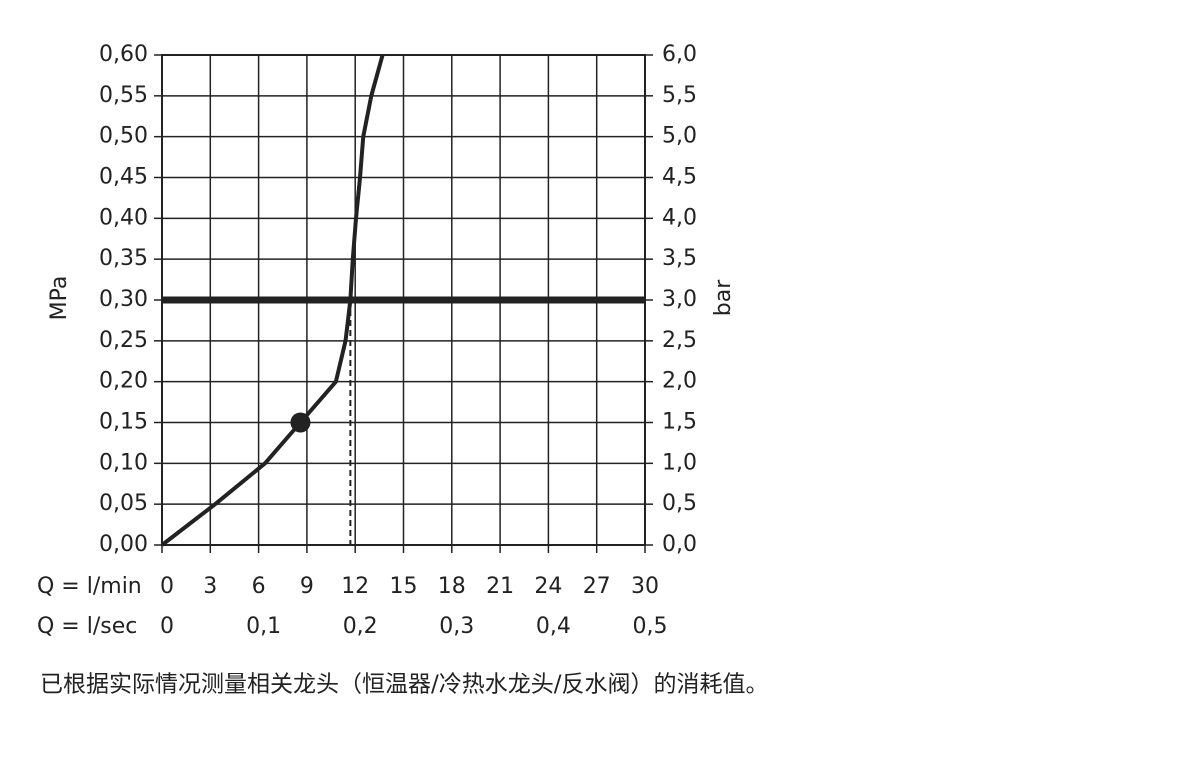 Image resolution: width=1200 pixels, height=765 pixels. What do you see at coordinates (679, 177) in the screenshot?
I see `y2-tick-label: 4,5` at bounding box center [679, 177].